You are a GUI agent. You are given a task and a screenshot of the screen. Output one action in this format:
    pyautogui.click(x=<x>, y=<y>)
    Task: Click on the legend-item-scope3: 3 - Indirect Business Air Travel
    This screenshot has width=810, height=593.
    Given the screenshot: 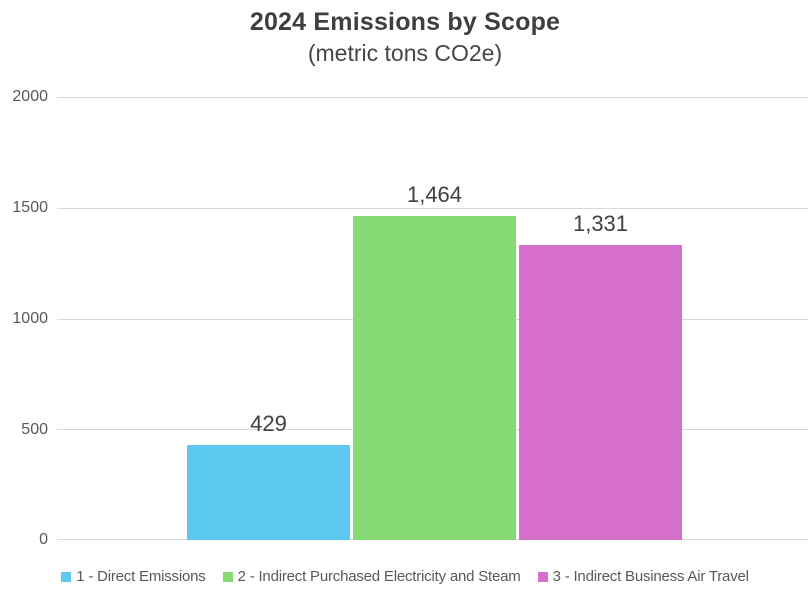 What is the action you would take?
    pyautogui.click(x=643, y=576)
    